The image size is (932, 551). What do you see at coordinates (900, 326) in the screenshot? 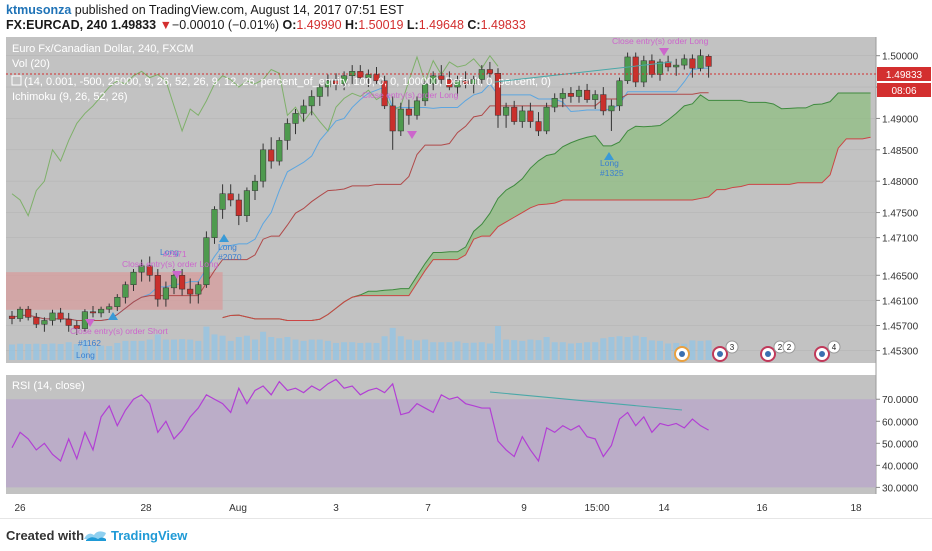
I see `price-tick-label: 1.45700` at bounding box center [900, 326].